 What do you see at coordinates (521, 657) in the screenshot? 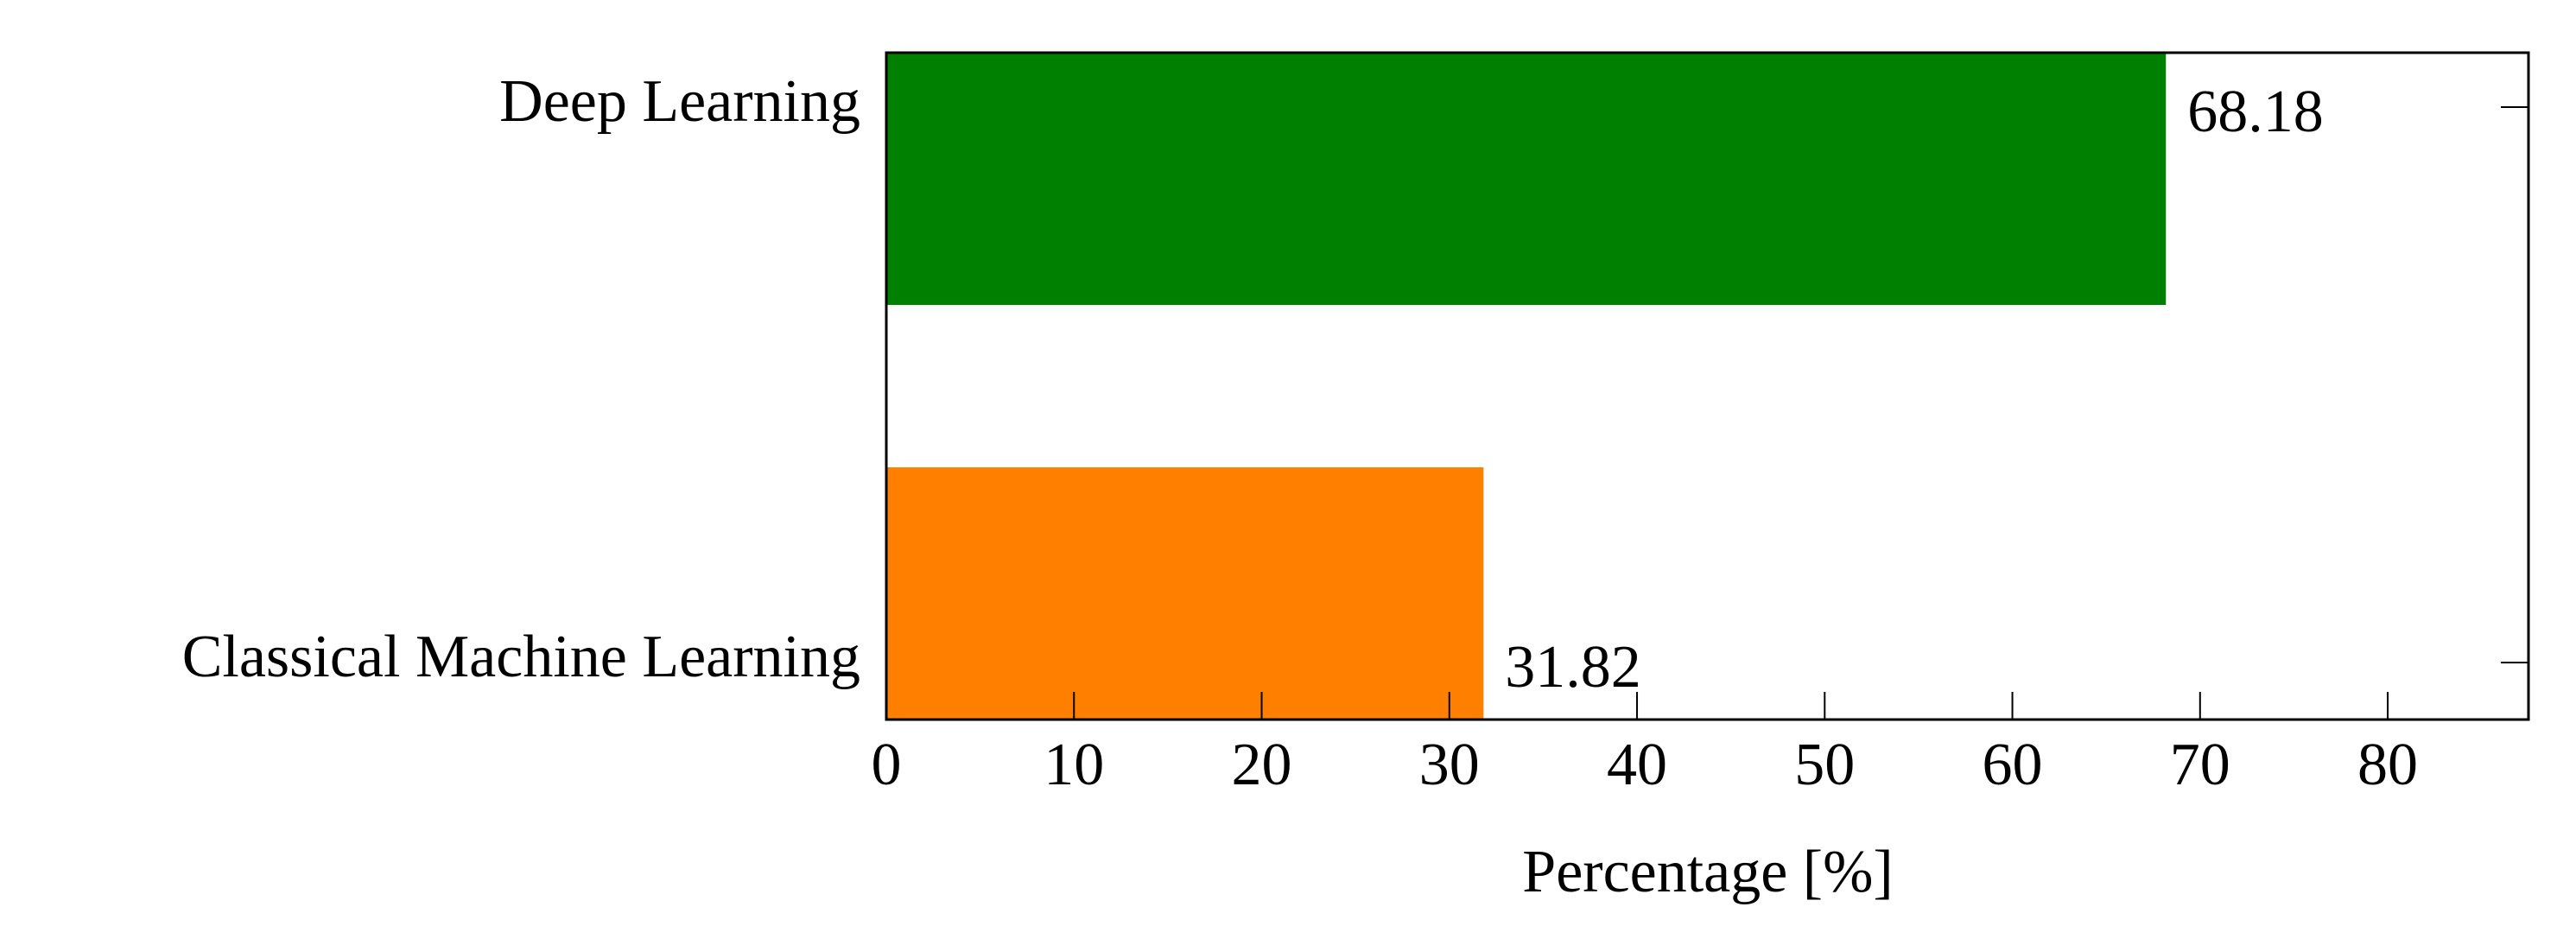
I see `y-tick-label: Classical Machine Learning` at bounding box center [521, 657].